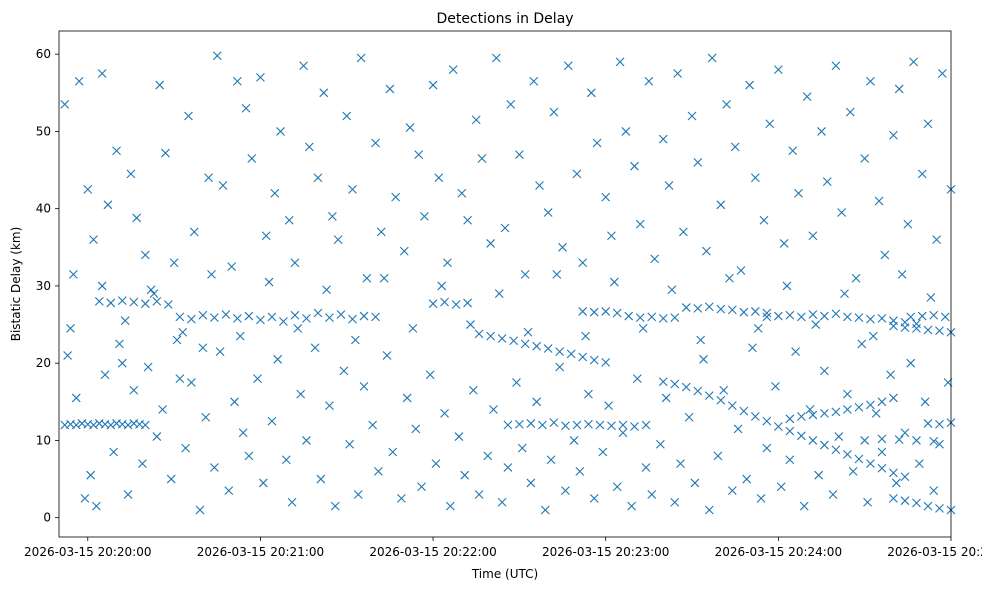  Describe the element at coordinates (43, 54) in the screenshot. I see `y-tick-label: 60` at that location.